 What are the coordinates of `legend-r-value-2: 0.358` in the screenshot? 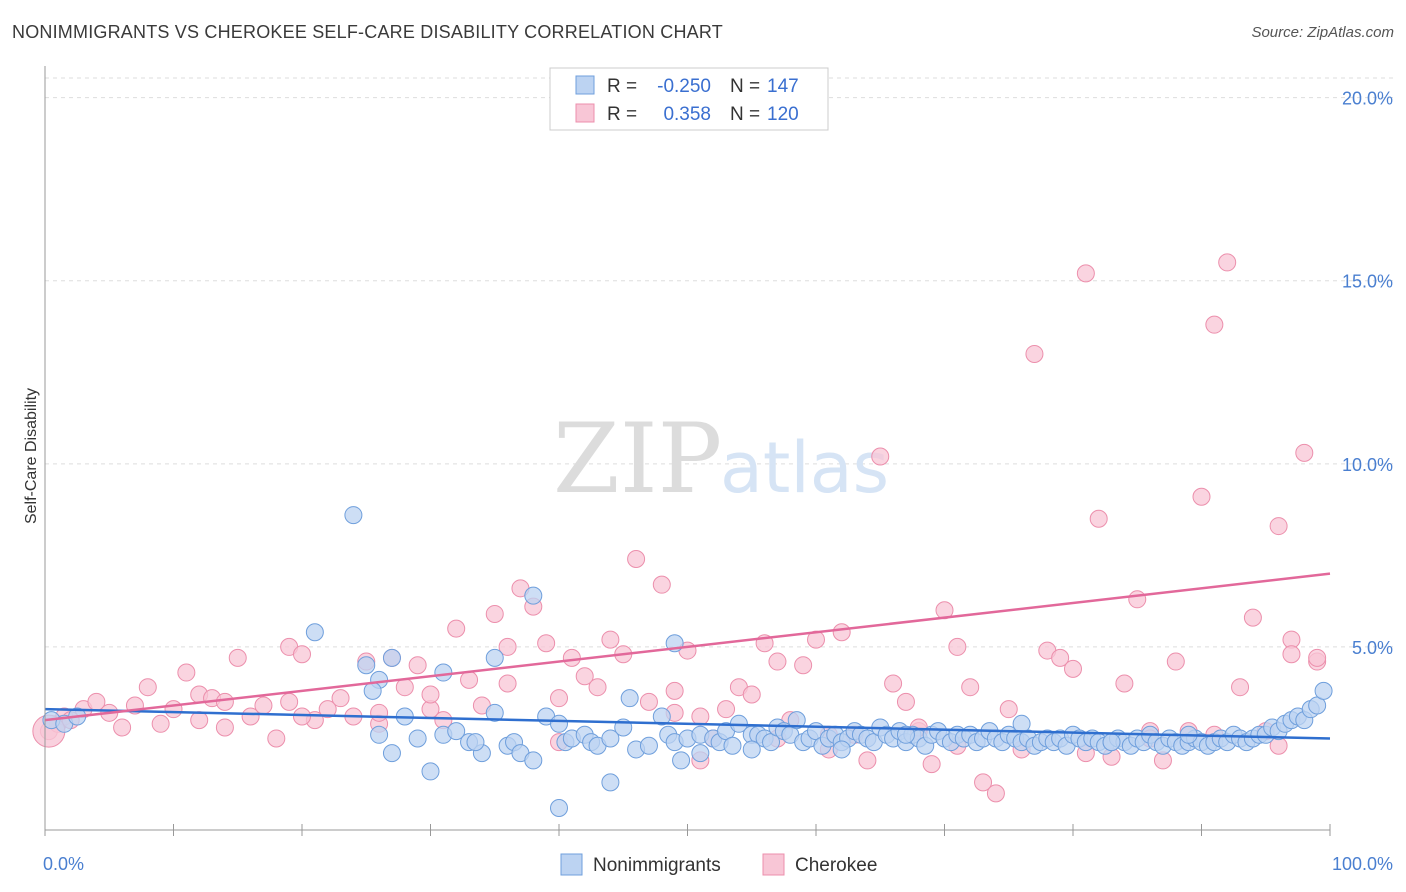 It's located at (687, 114).